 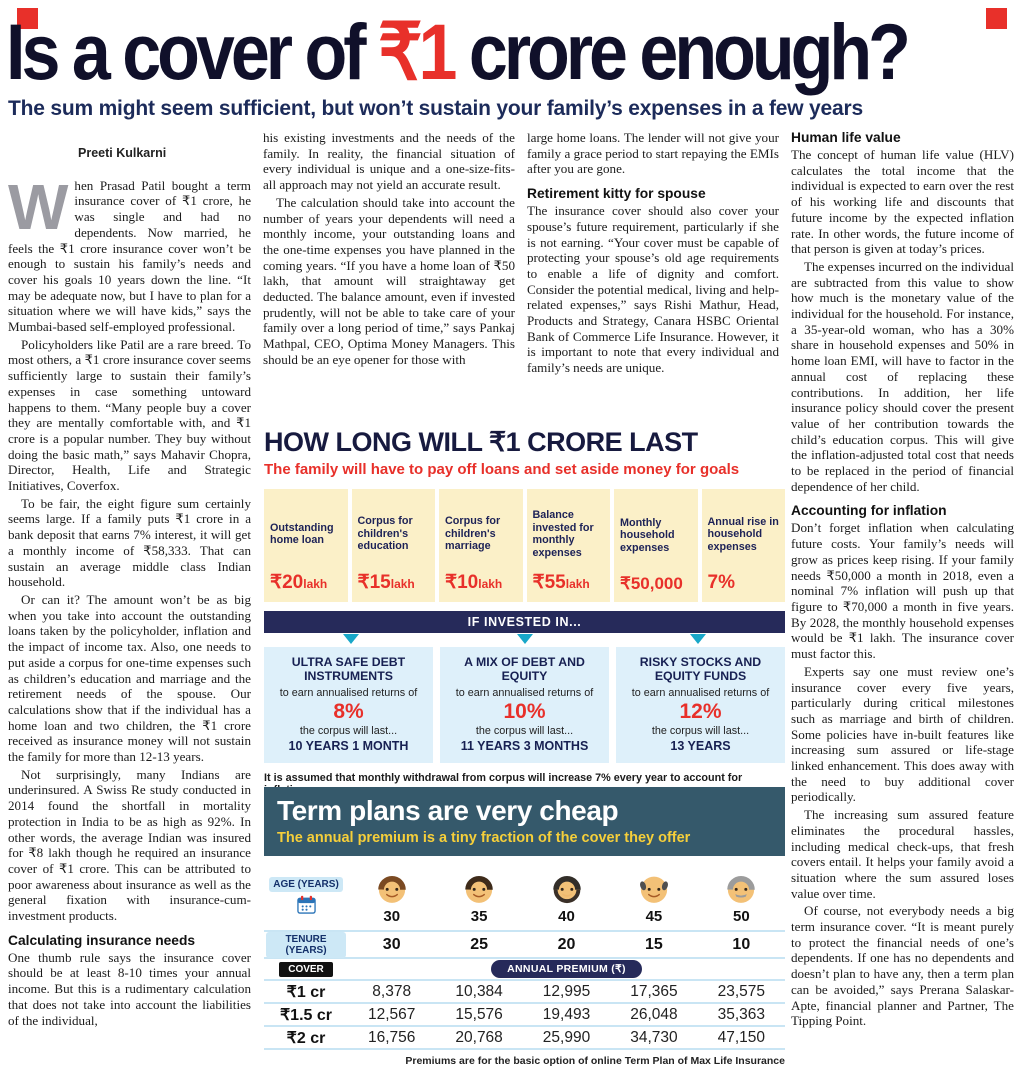 I want to click on age-label-cell: AGE (YEARS), so click(x=306, y=895).